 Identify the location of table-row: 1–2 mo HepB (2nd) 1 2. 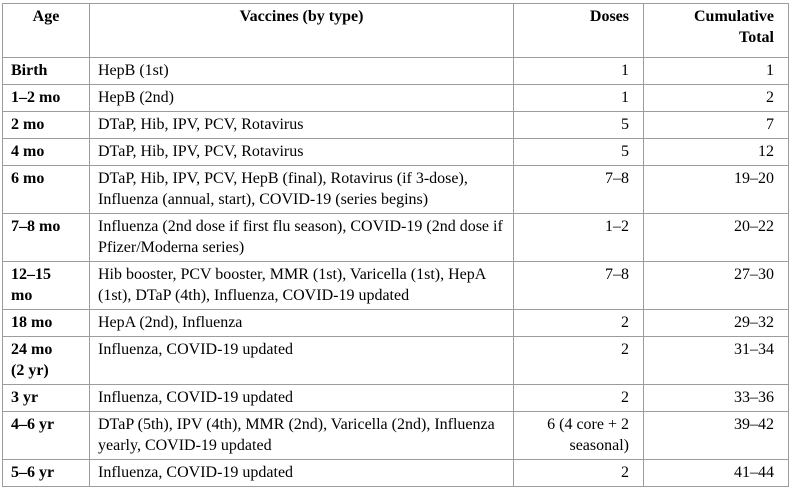
(395, 98).